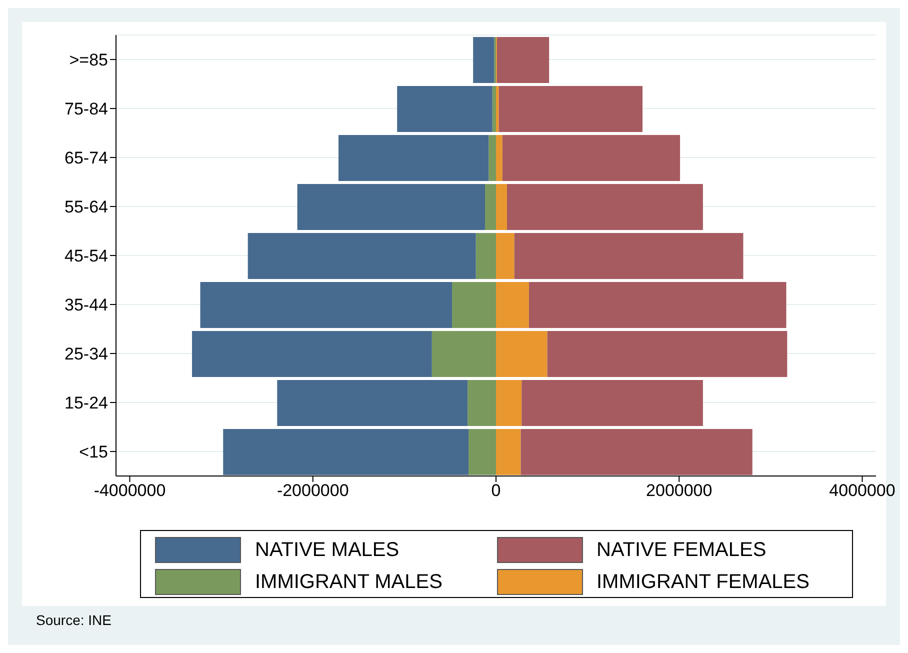 The width and height of the screenshot is (908, 653). Describe the element at coordinates (86, 109) in the screenshot. I see `y-tick-label: 75-84` at that location.